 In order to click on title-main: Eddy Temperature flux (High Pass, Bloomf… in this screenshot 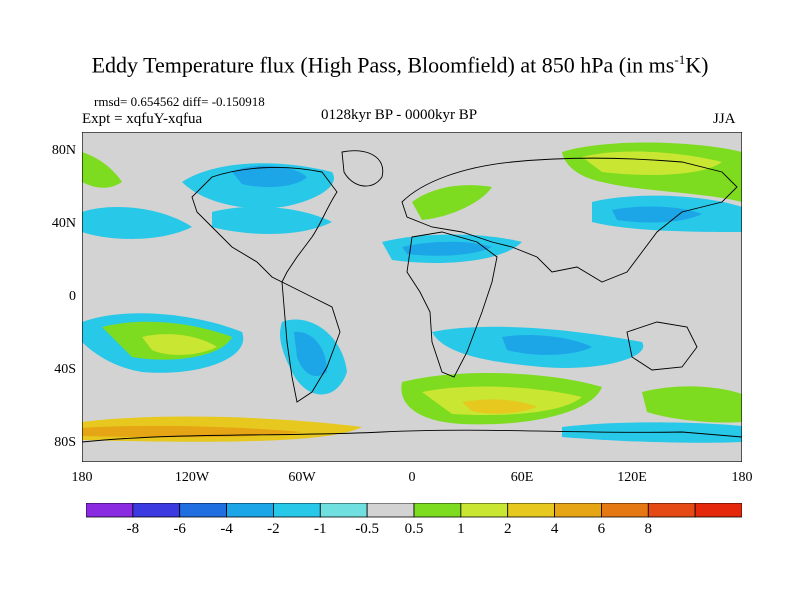, I will do `click(383, 65)`.